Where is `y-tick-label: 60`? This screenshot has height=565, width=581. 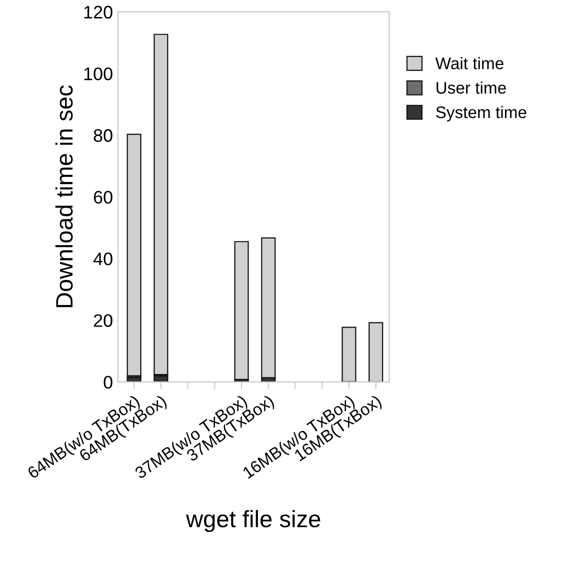
y-tick-label: 60 is located at coordinates (103, 197).